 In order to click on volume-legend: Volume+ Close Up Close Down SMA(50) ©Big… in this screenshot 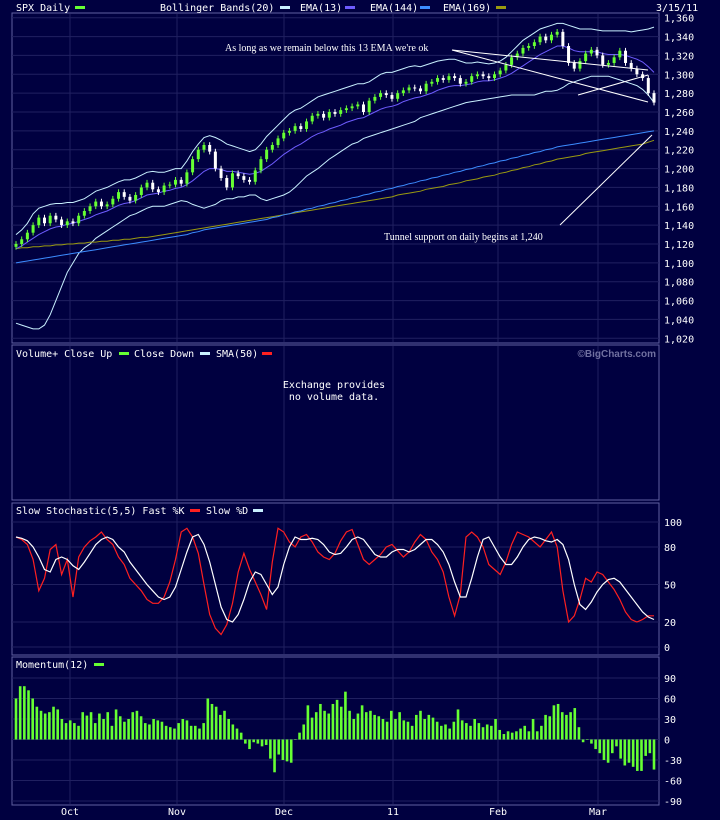, I will do `click(336, 376)`.